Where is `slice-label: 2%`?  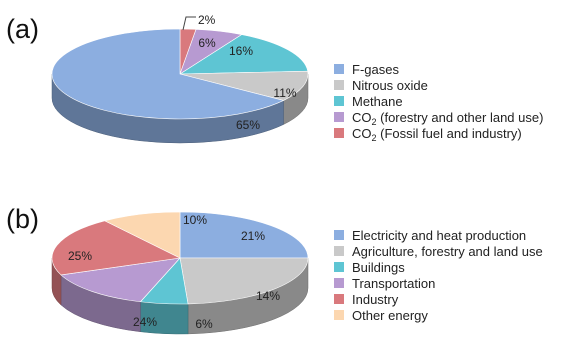 slice-label: 2% is located at coordinates (207, 20).